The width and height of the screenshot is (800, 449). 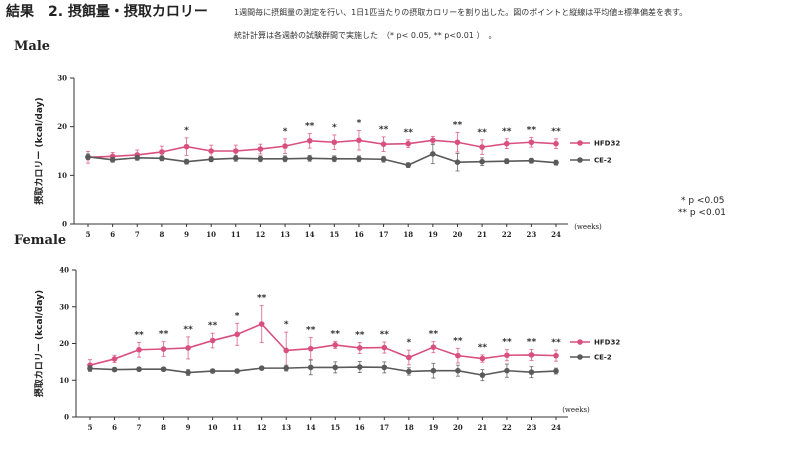 I want to click on y-tick-label: 0, so click(x=66, y=417).